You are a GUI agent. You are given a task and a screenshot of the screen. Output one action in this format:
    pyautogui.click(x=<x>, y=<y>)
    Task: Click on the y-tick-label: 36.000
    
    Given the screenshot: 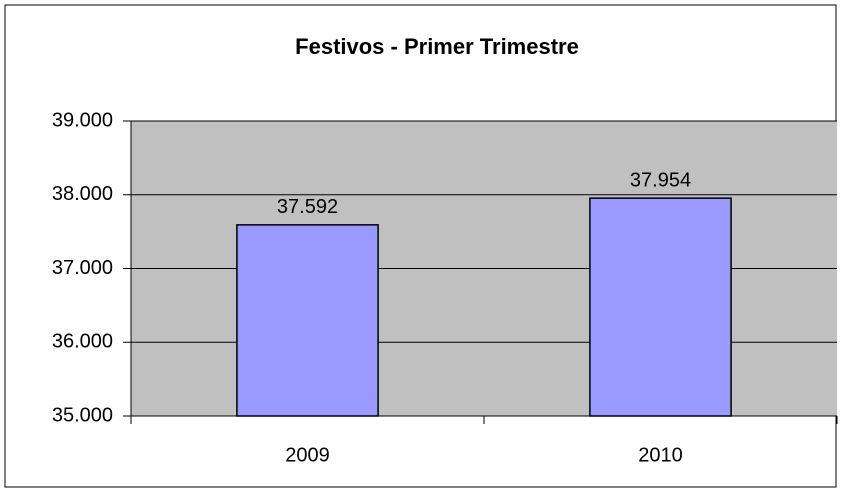 What is the action you would take?
    pyautogui.click(x=82, y=342)
    